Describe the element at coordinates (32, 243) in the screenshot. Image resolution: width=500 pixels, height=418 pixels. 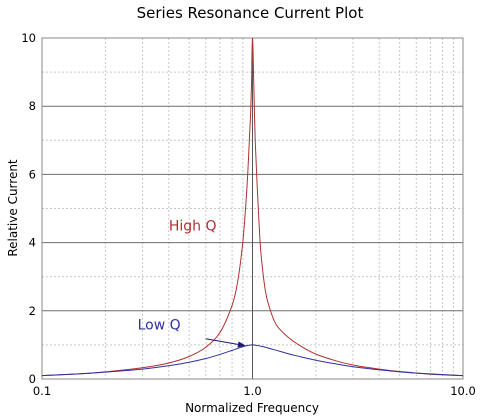
I see `y-tick-label: 4` at that location.